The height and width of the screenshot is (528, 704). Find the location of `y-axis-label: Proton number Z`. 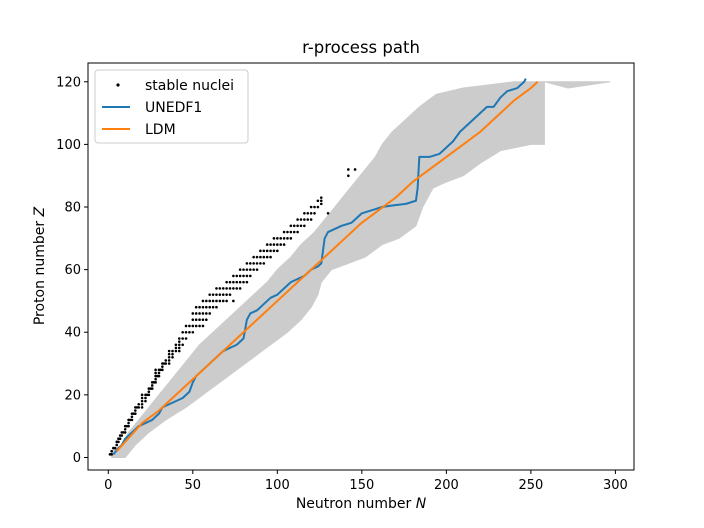

y-axis-label: Proton number Z is located at coordinates (40, 265).